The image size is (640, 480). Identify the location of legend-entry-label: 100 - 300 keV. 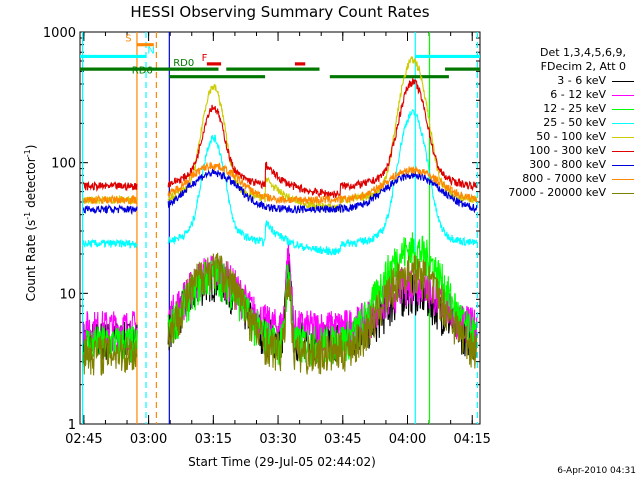
(567, 150).